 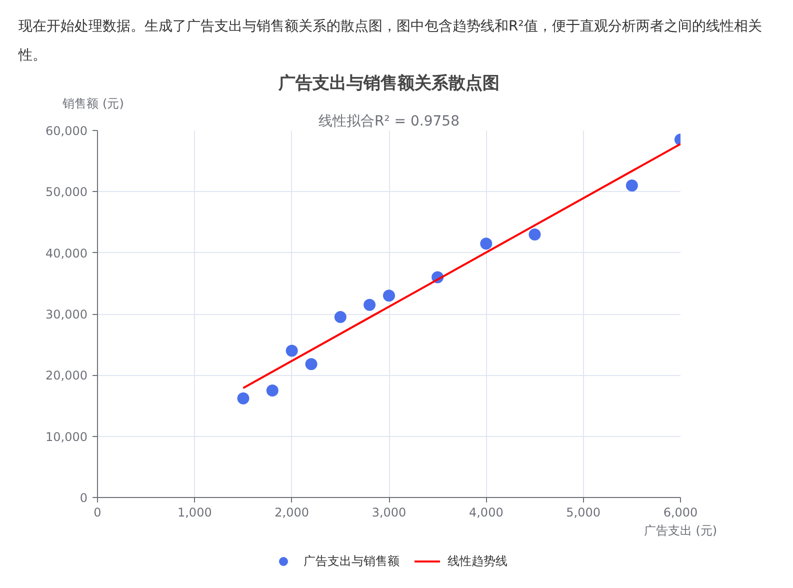 I want to click on x-tick-label: 2,000, so click(x=292, y=513).